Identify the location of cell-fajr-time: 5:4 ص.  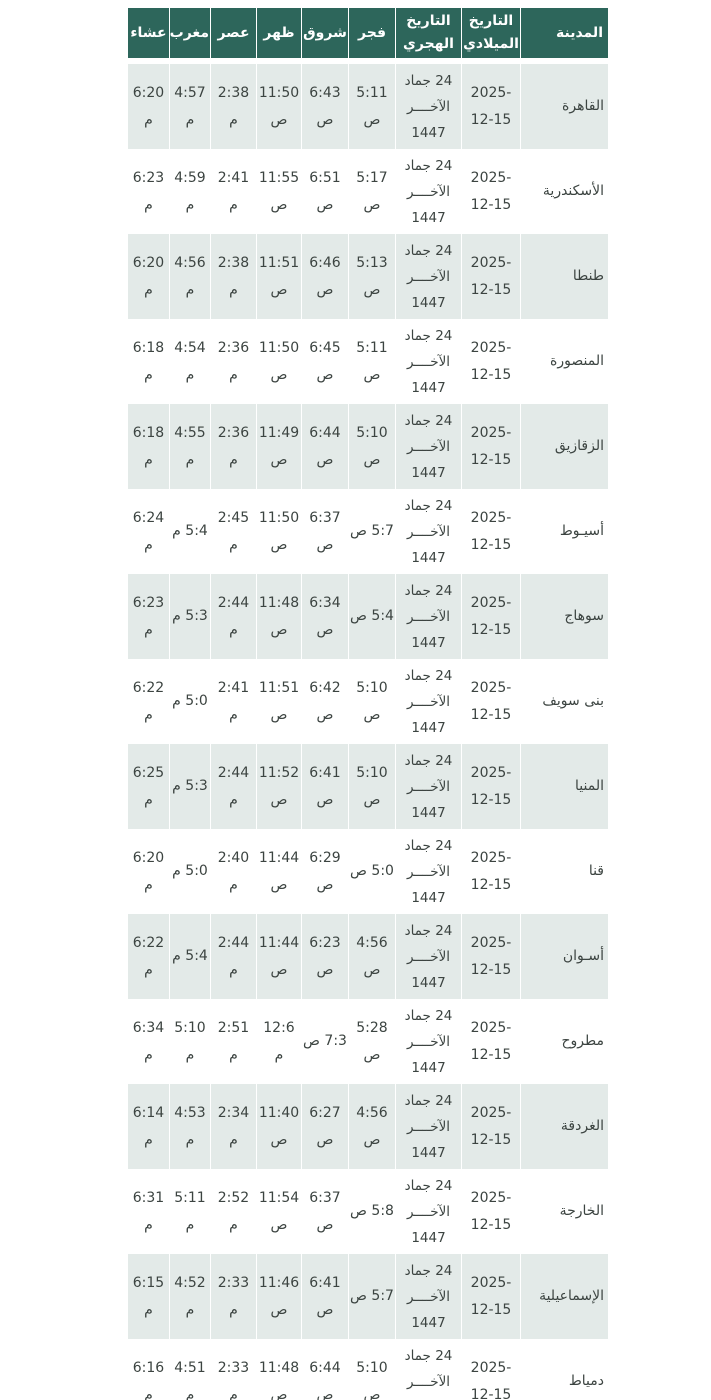
(371, 616).